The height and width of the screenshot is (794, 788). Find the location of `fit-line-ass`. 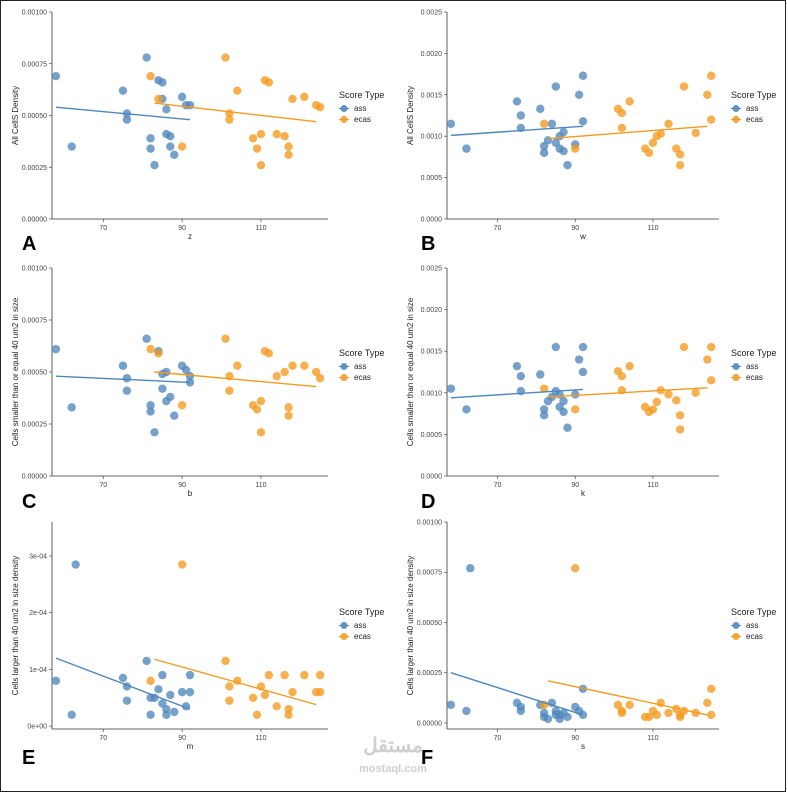

fit-line-ass is located at coordinates (123, 113).